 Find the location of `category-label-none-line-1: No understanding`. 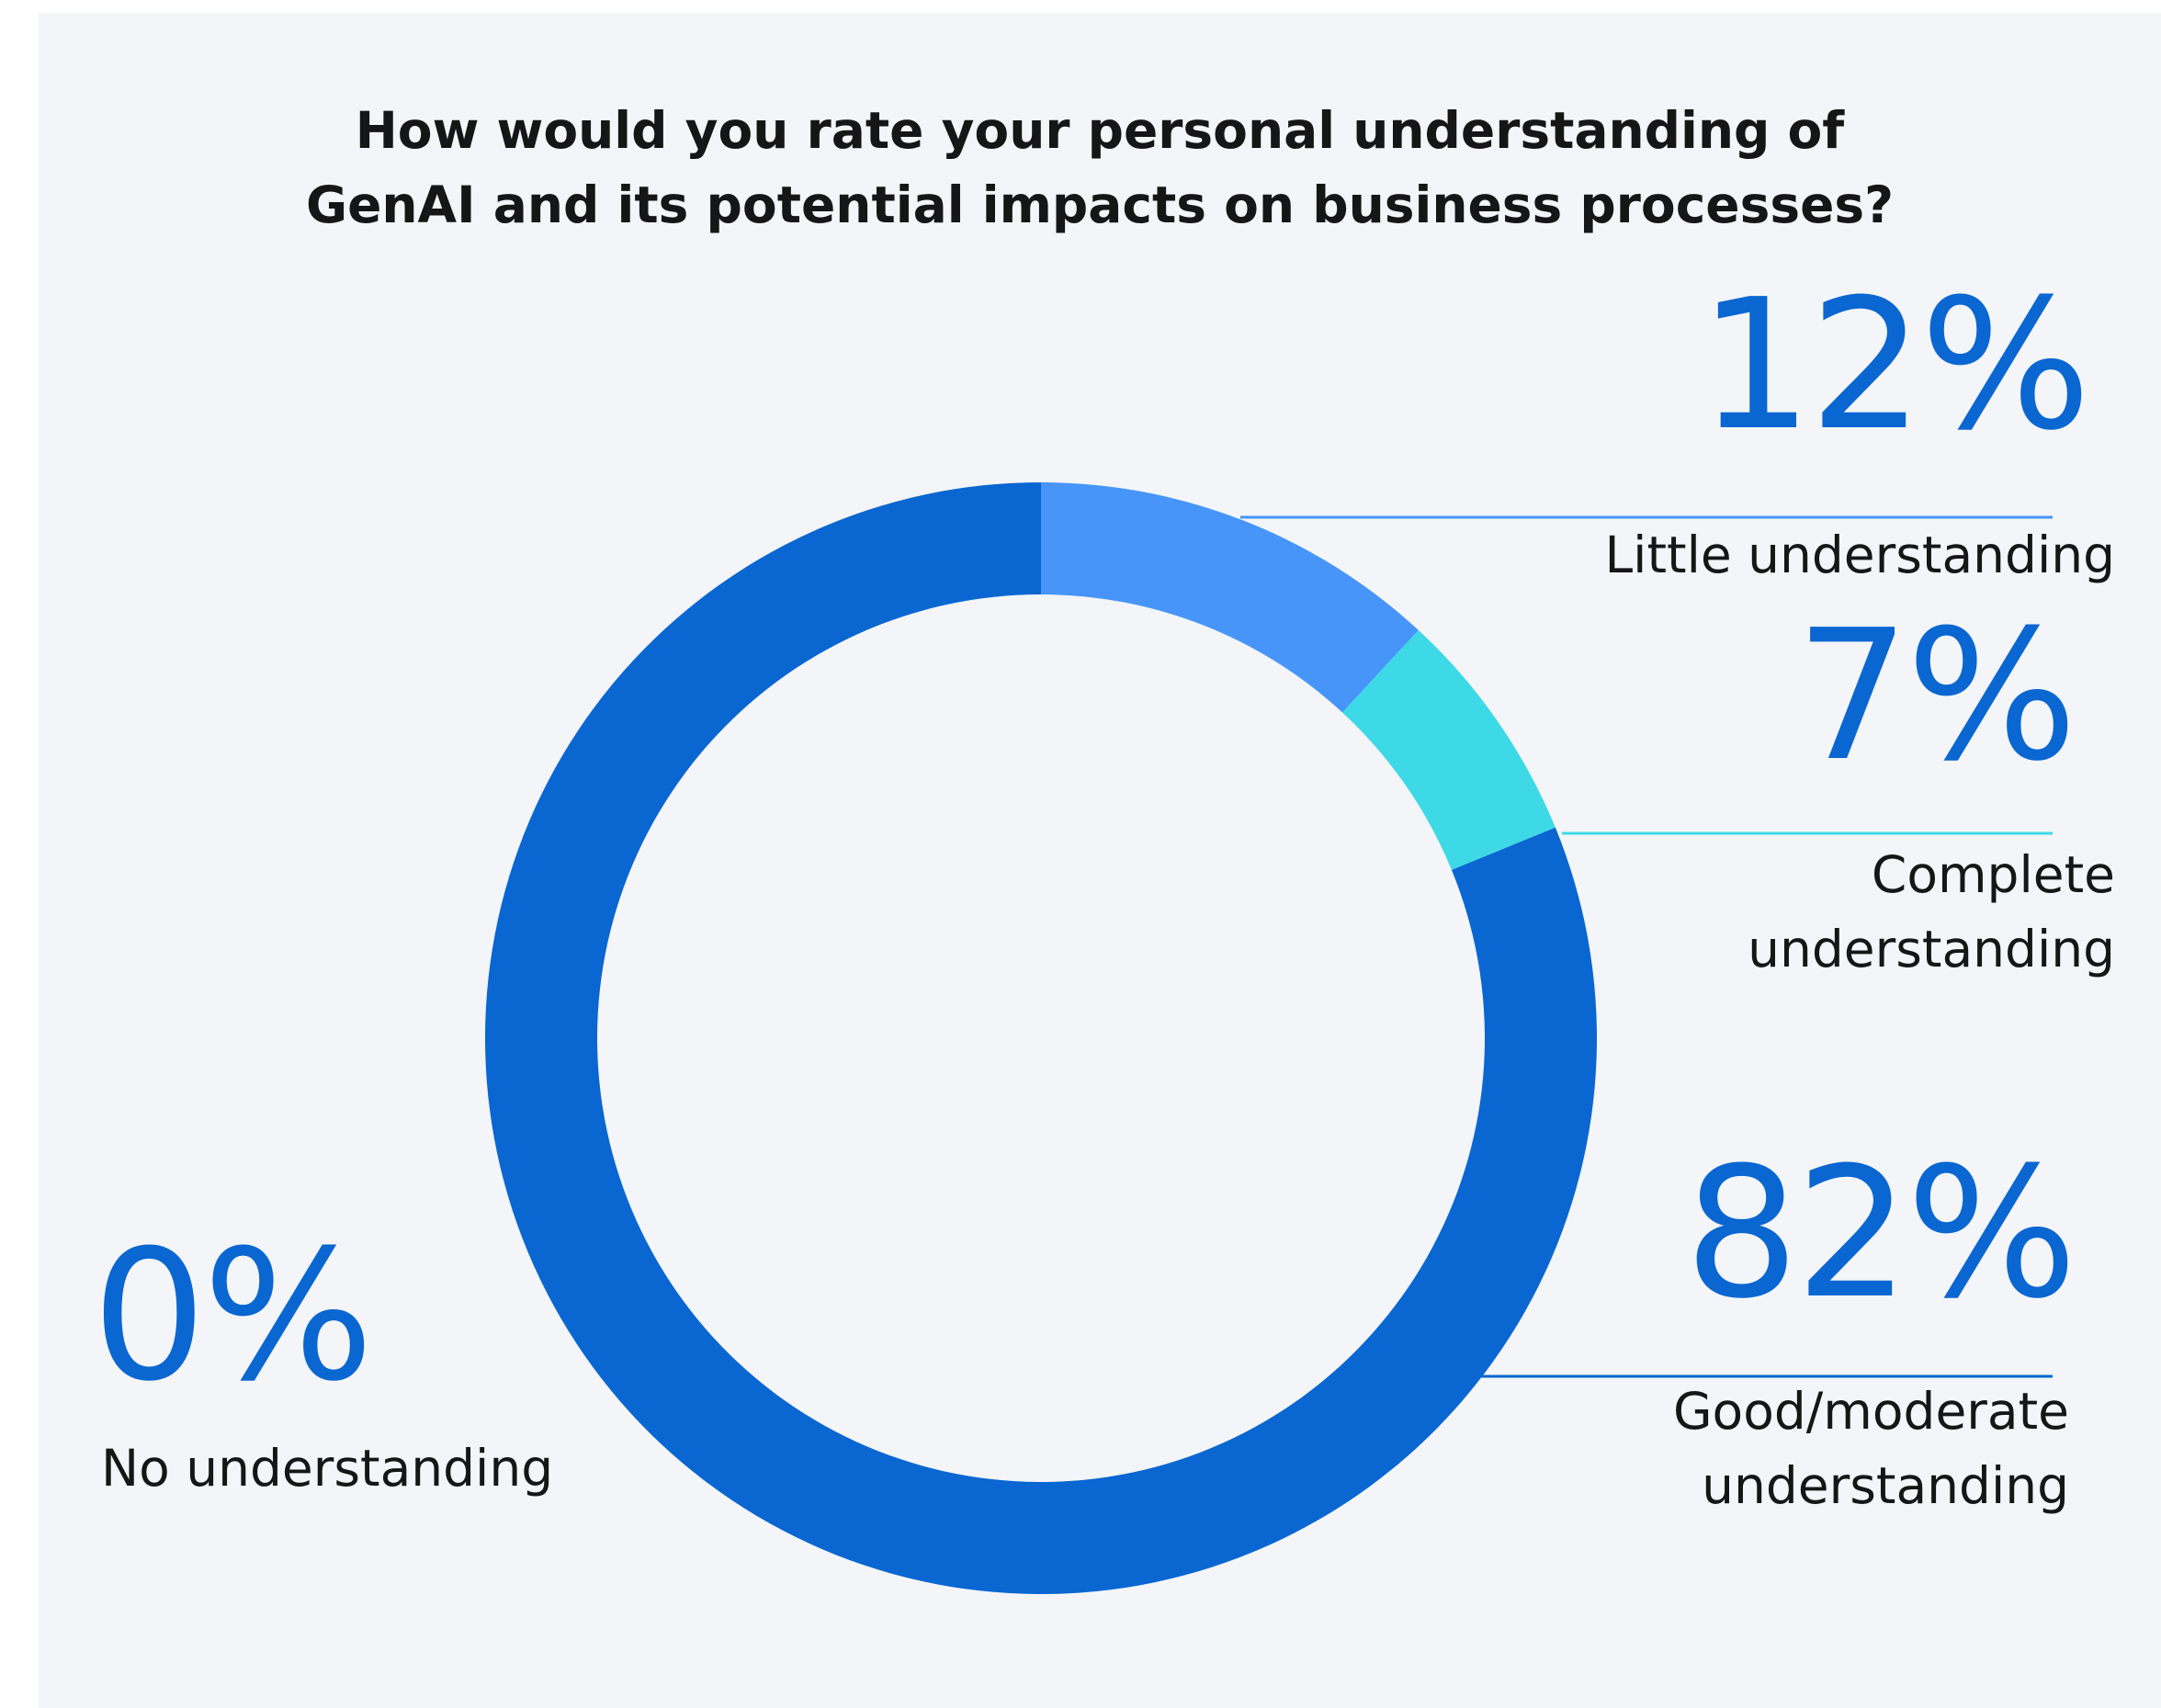

category-label-none-line-1: No understanding is located at coordinates (327, 1468).